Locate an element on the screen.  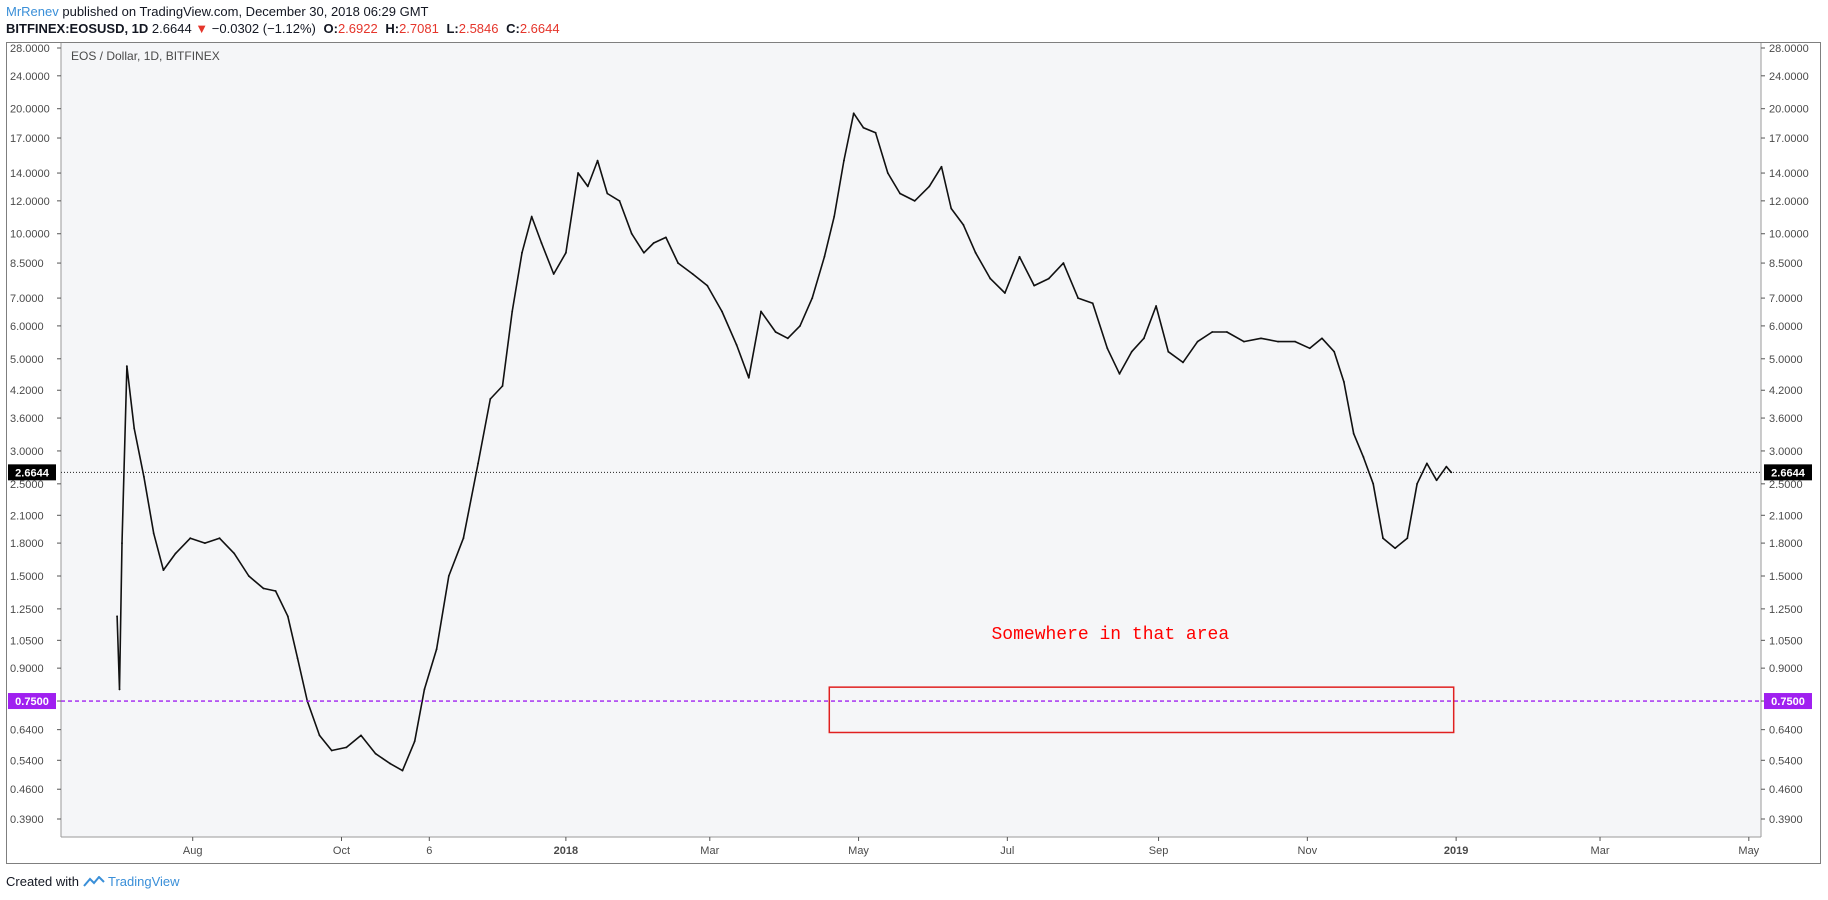
level-tag-left is located at coordinates (32, 701).